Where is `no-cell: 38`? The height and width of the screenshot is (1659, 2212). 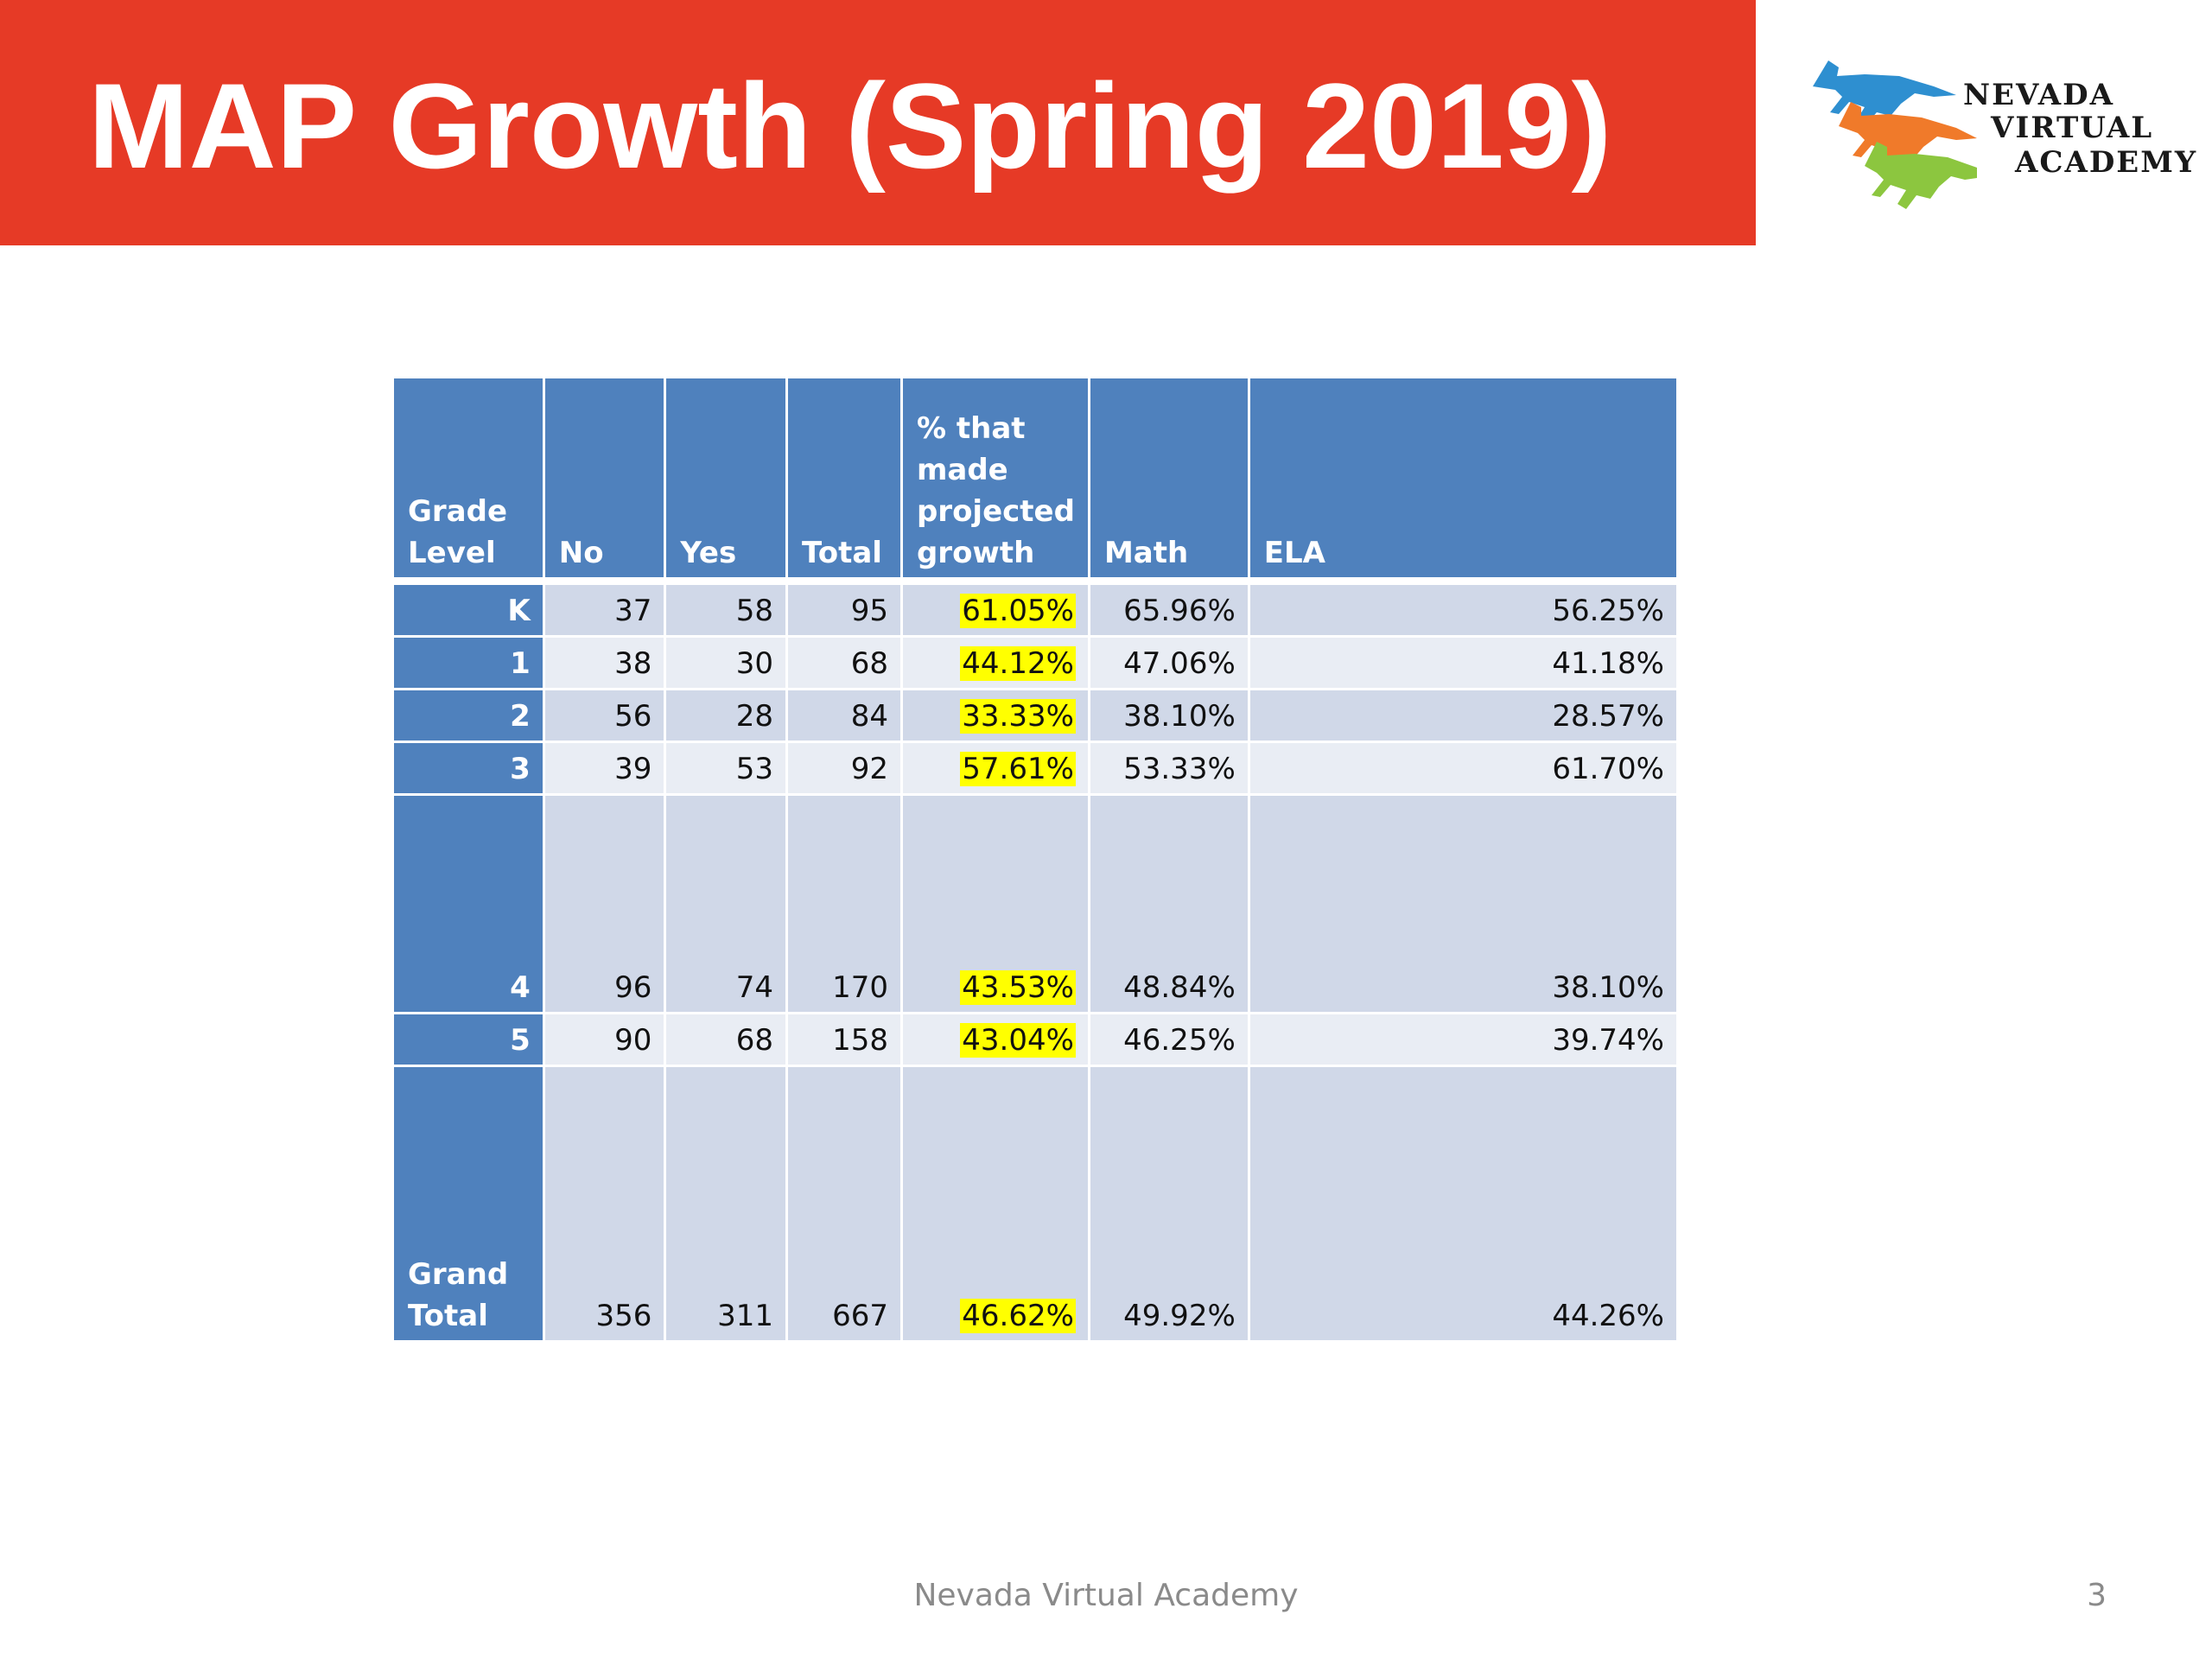 no-cell: 38 is located at coordinates (604, 663).